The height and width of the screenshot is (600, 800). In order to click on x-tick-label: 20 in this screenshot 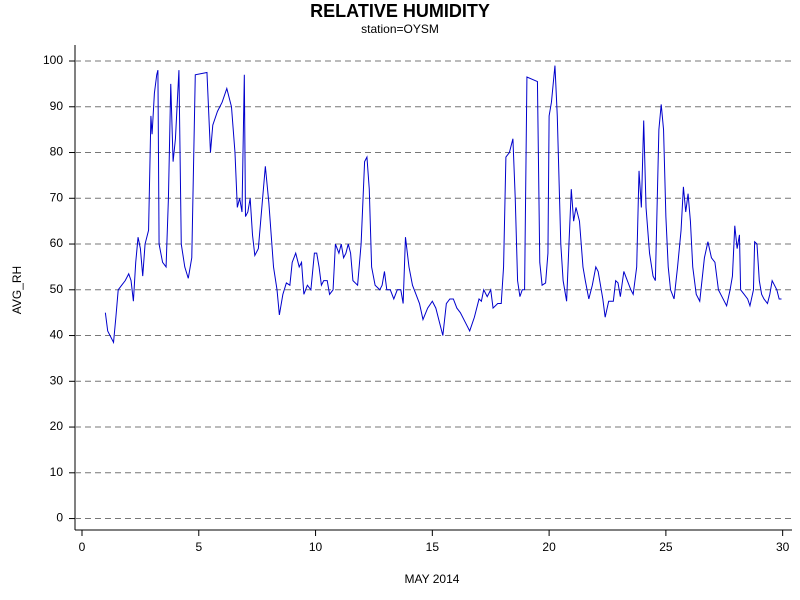, I will do `click(549, 547)`.